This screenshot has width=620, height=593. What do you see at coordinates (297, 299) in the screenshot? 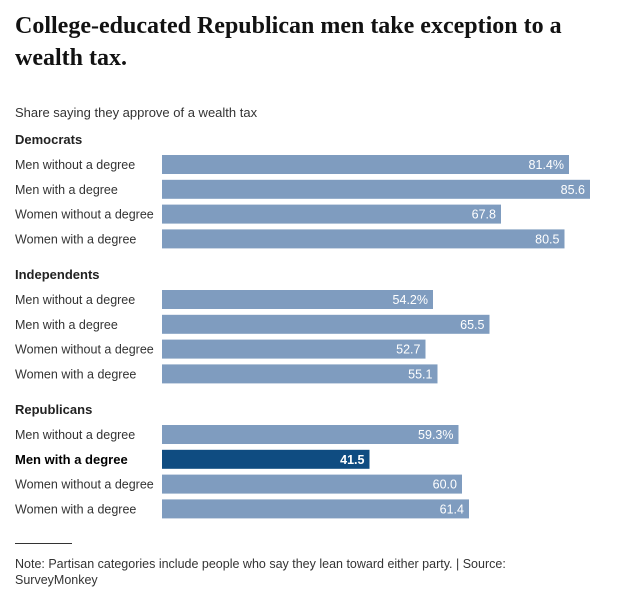
I see `bar-independents-men-without-a-degree` at bounding box center [297, 299].